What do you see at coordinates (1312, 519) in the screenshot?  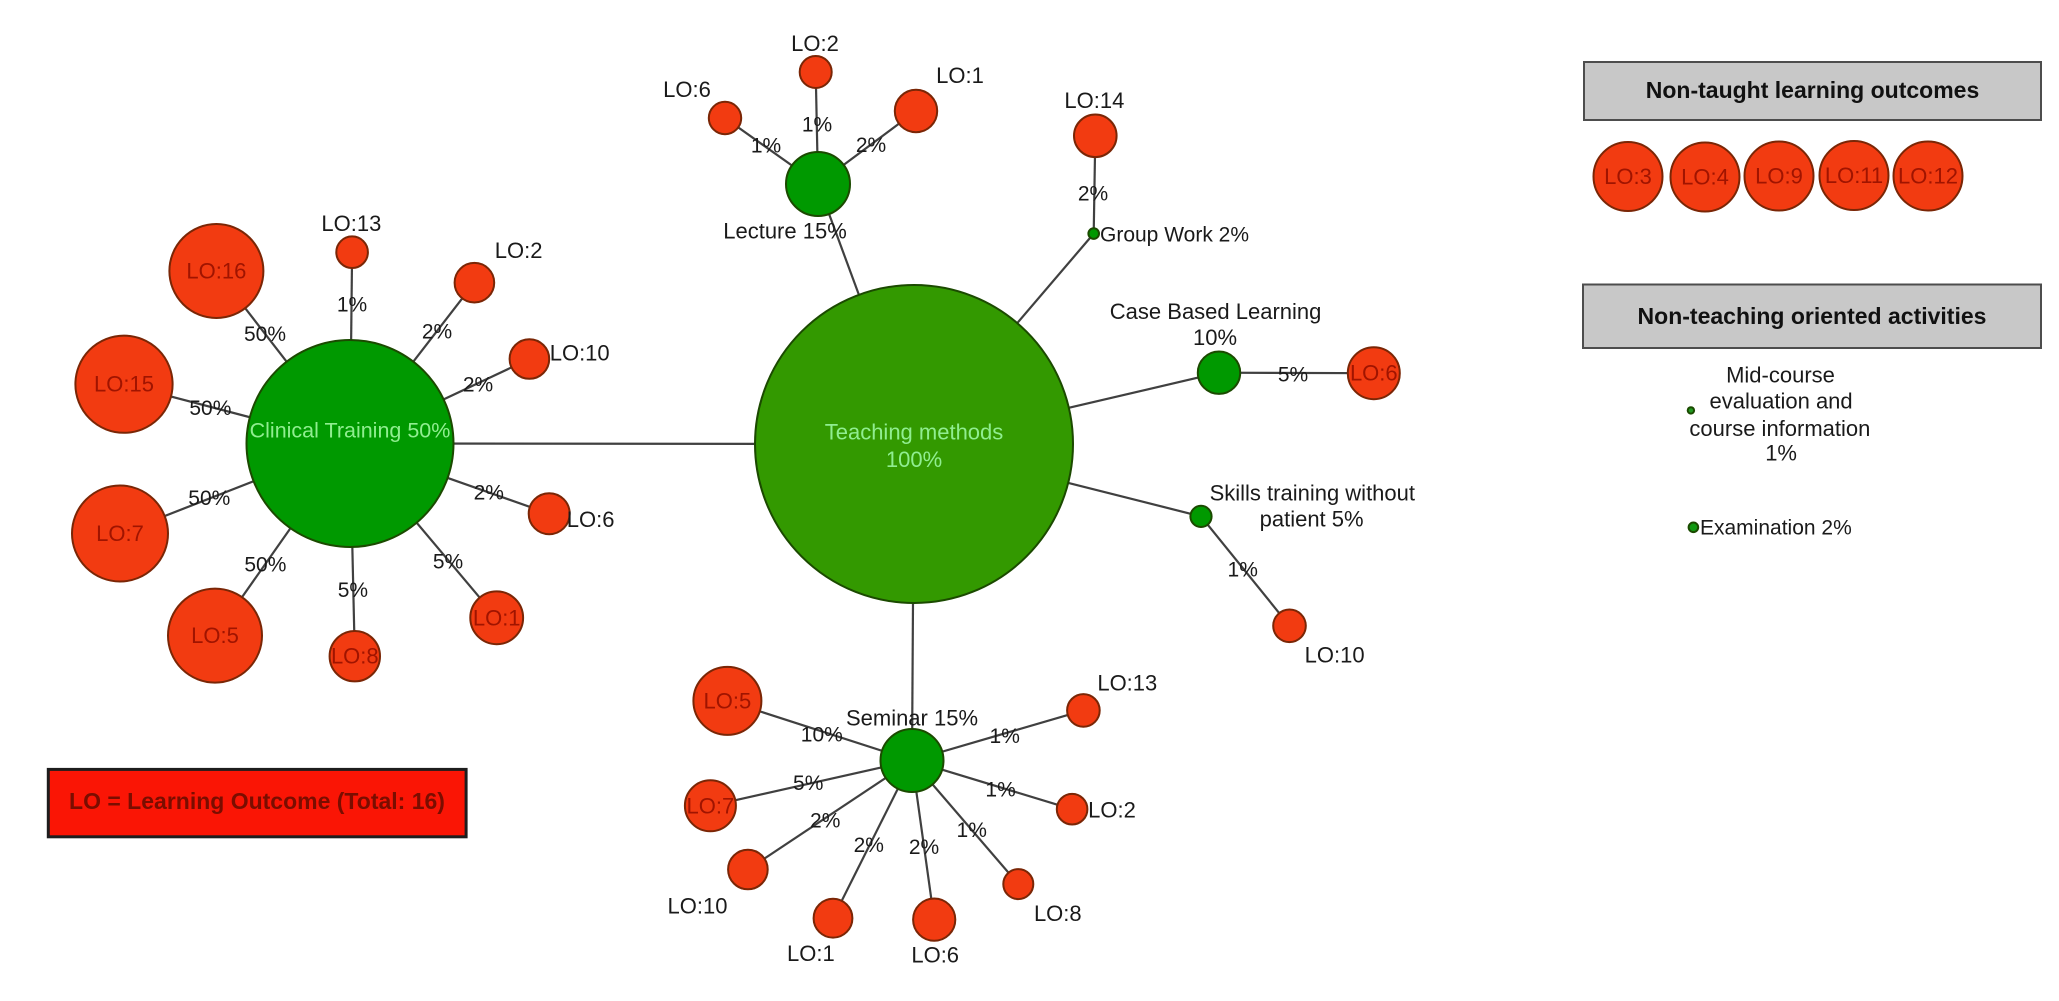 I see `svg-text: patient 5%` at bounding box center [1312, 519].